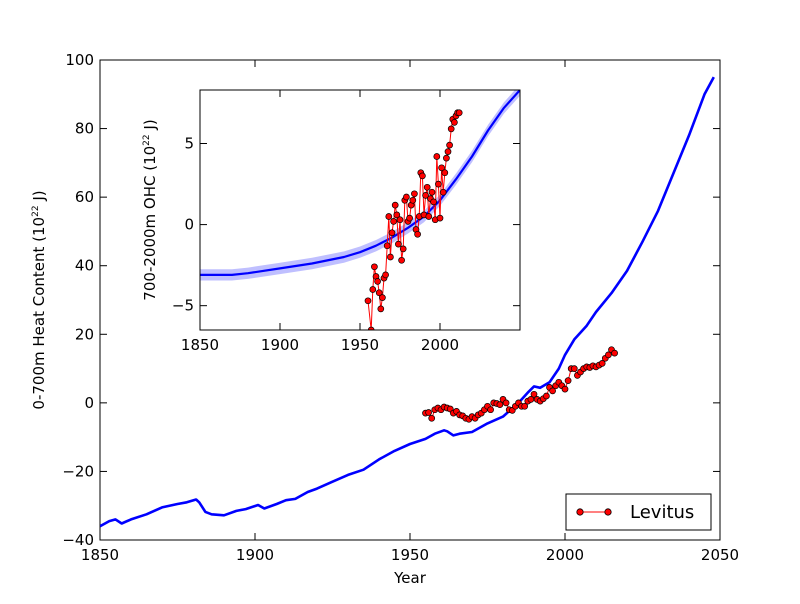 This screenshot has width=800, height=604. I want to click on main-x-tick-label: 1850, so click(100, 555).